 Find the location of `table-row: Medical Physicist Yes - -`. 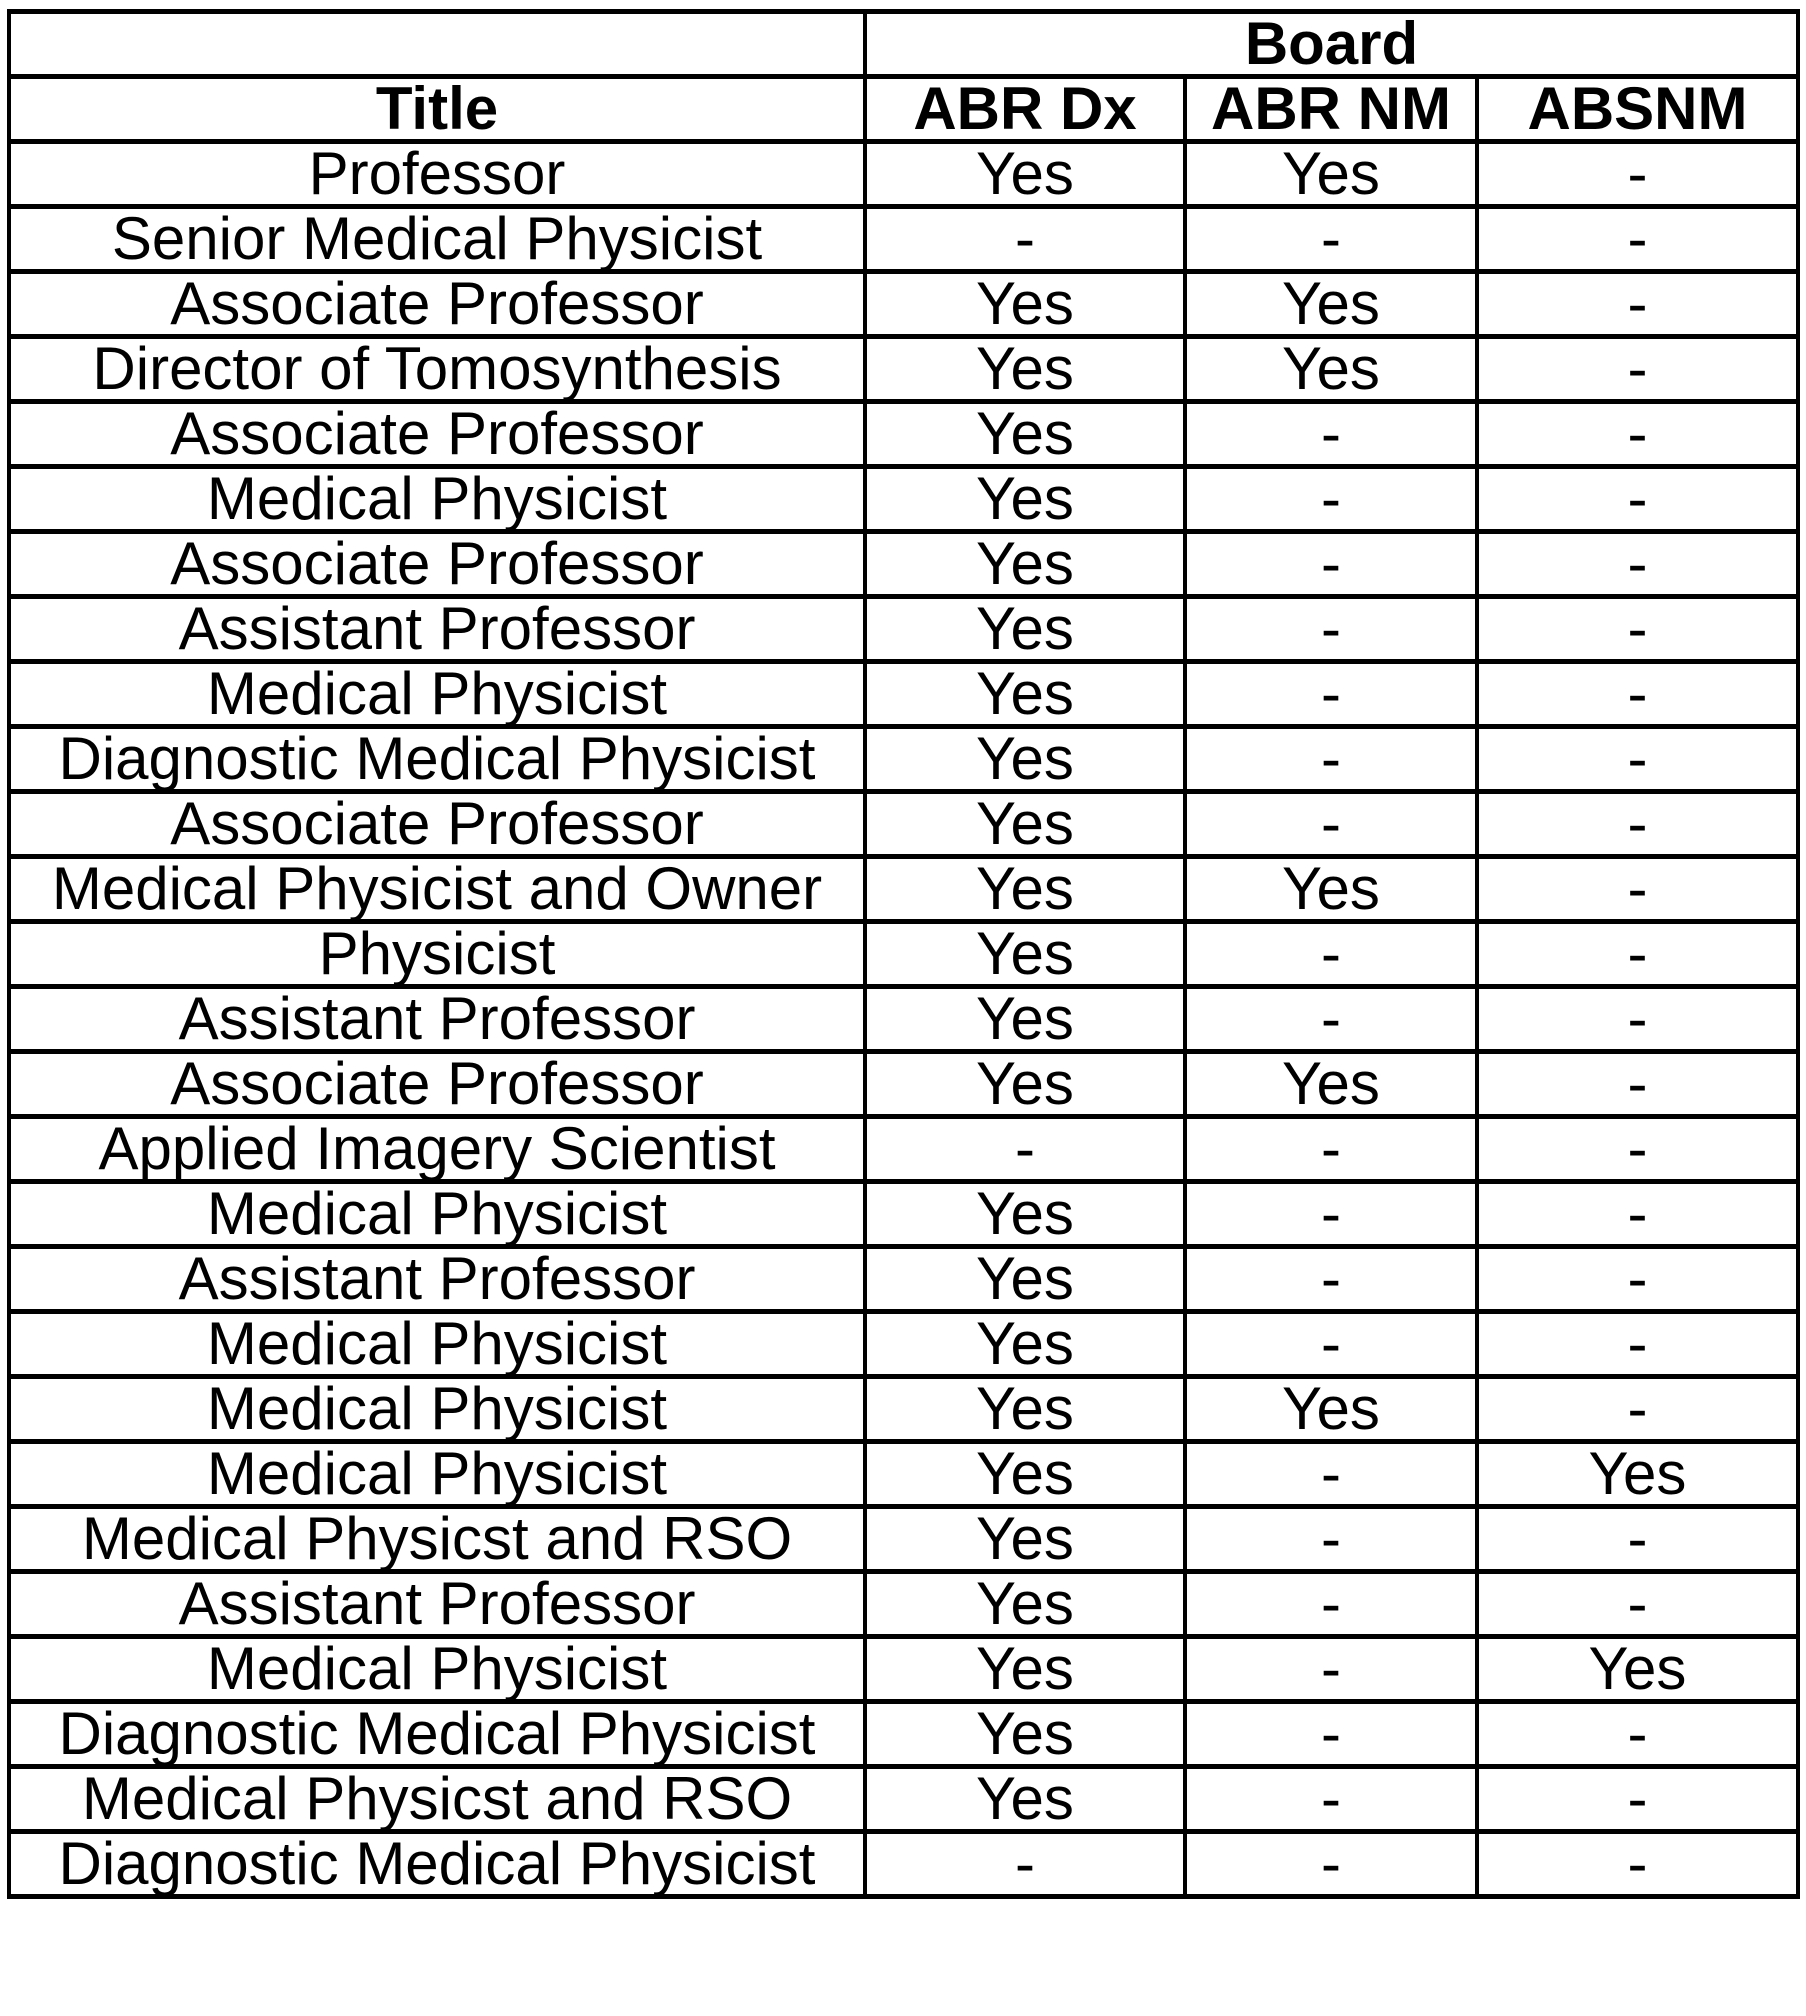

table-row: Medical Physicist Yes - - is located at coordinates (903, 694).